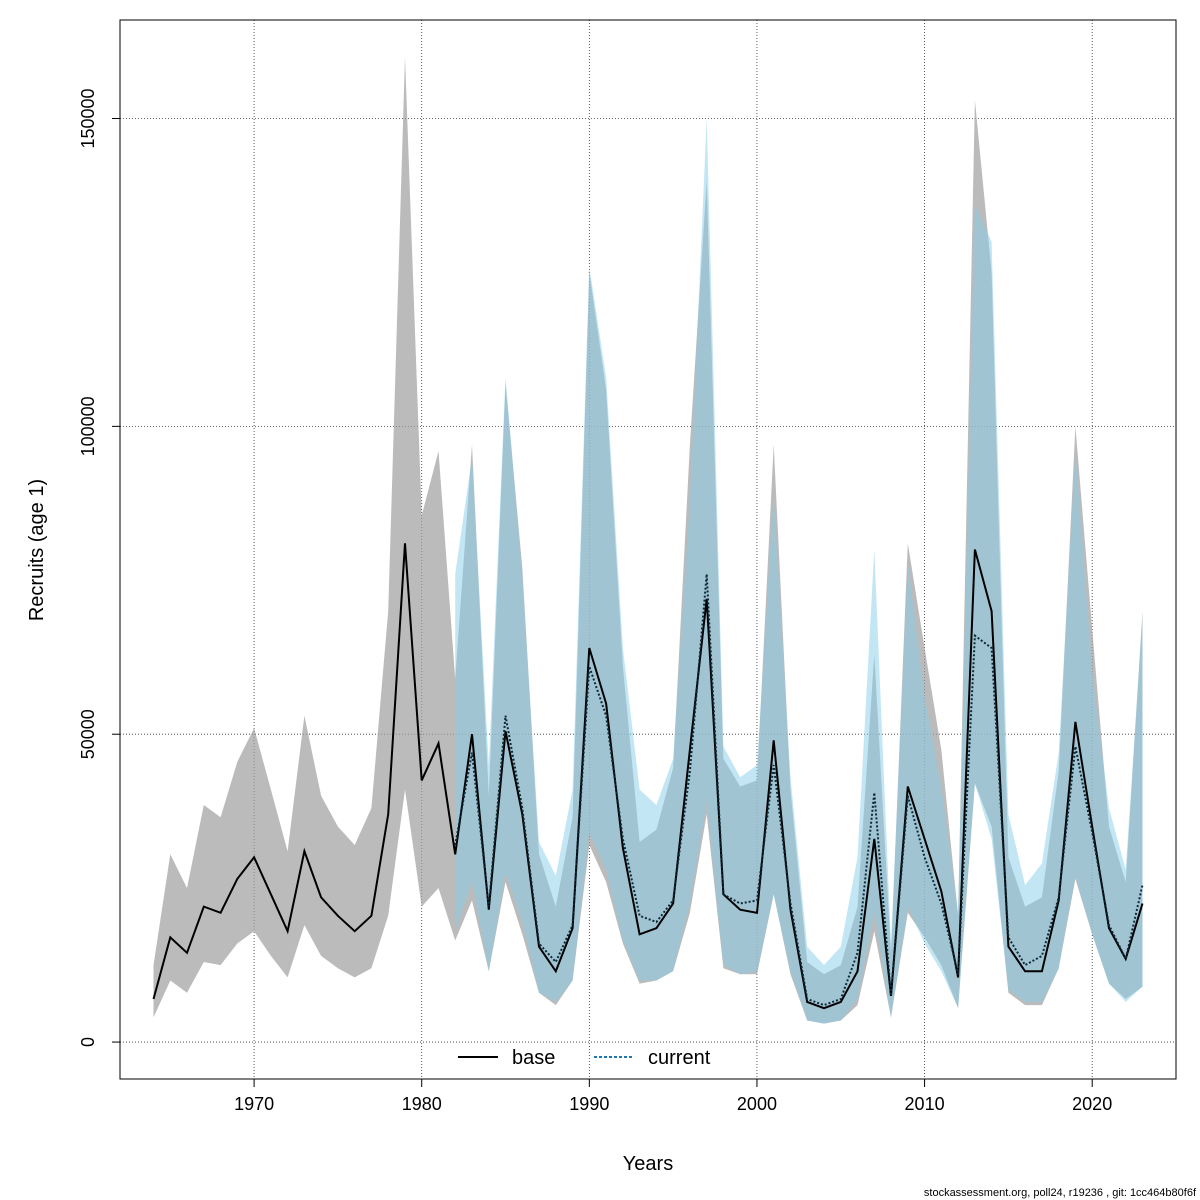 Image resolution: width=1200 pixels, height=1200 pixels. I want to click on x-axis-title: Years, so click(648, 1164).